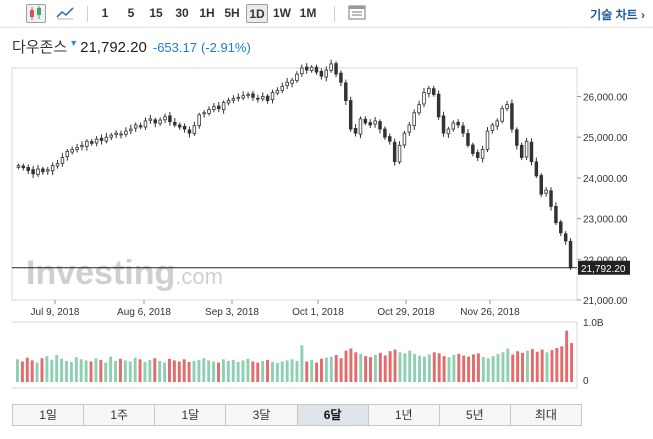  What do you see at coordinates (617, 15) in the screenshot?
I see `technical-chart-link: 기술 차트 ›` at bounding box center [617, 15].